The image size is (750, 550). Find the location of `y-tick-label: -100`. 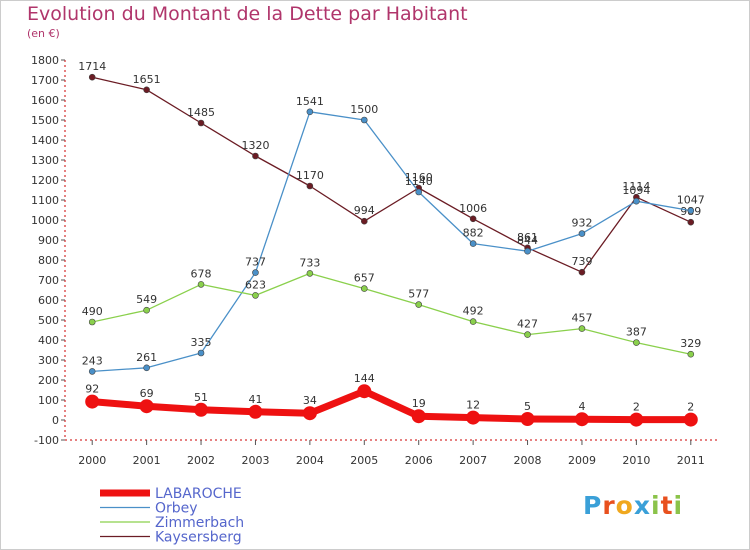

y-tick-label: -100 is located at coordinates (46, 440).